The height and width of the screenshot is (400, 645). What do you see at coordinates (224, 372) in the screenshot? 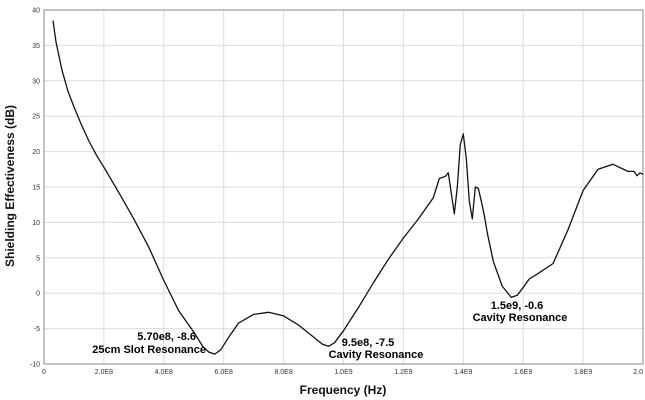
I see `x-tick-label: 6.0E8` at bounding box center [224, 372].